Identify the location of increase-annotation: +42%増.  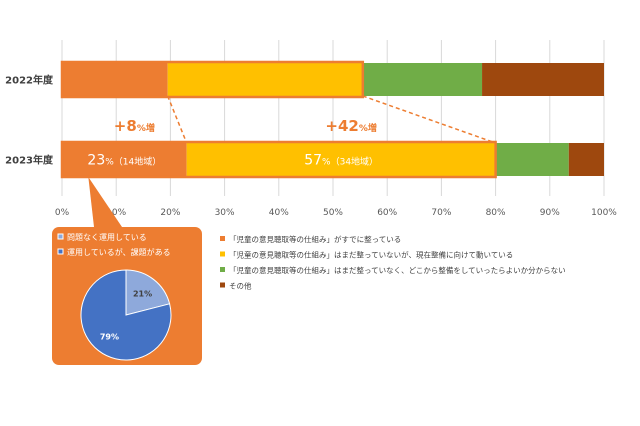
(350, 126).